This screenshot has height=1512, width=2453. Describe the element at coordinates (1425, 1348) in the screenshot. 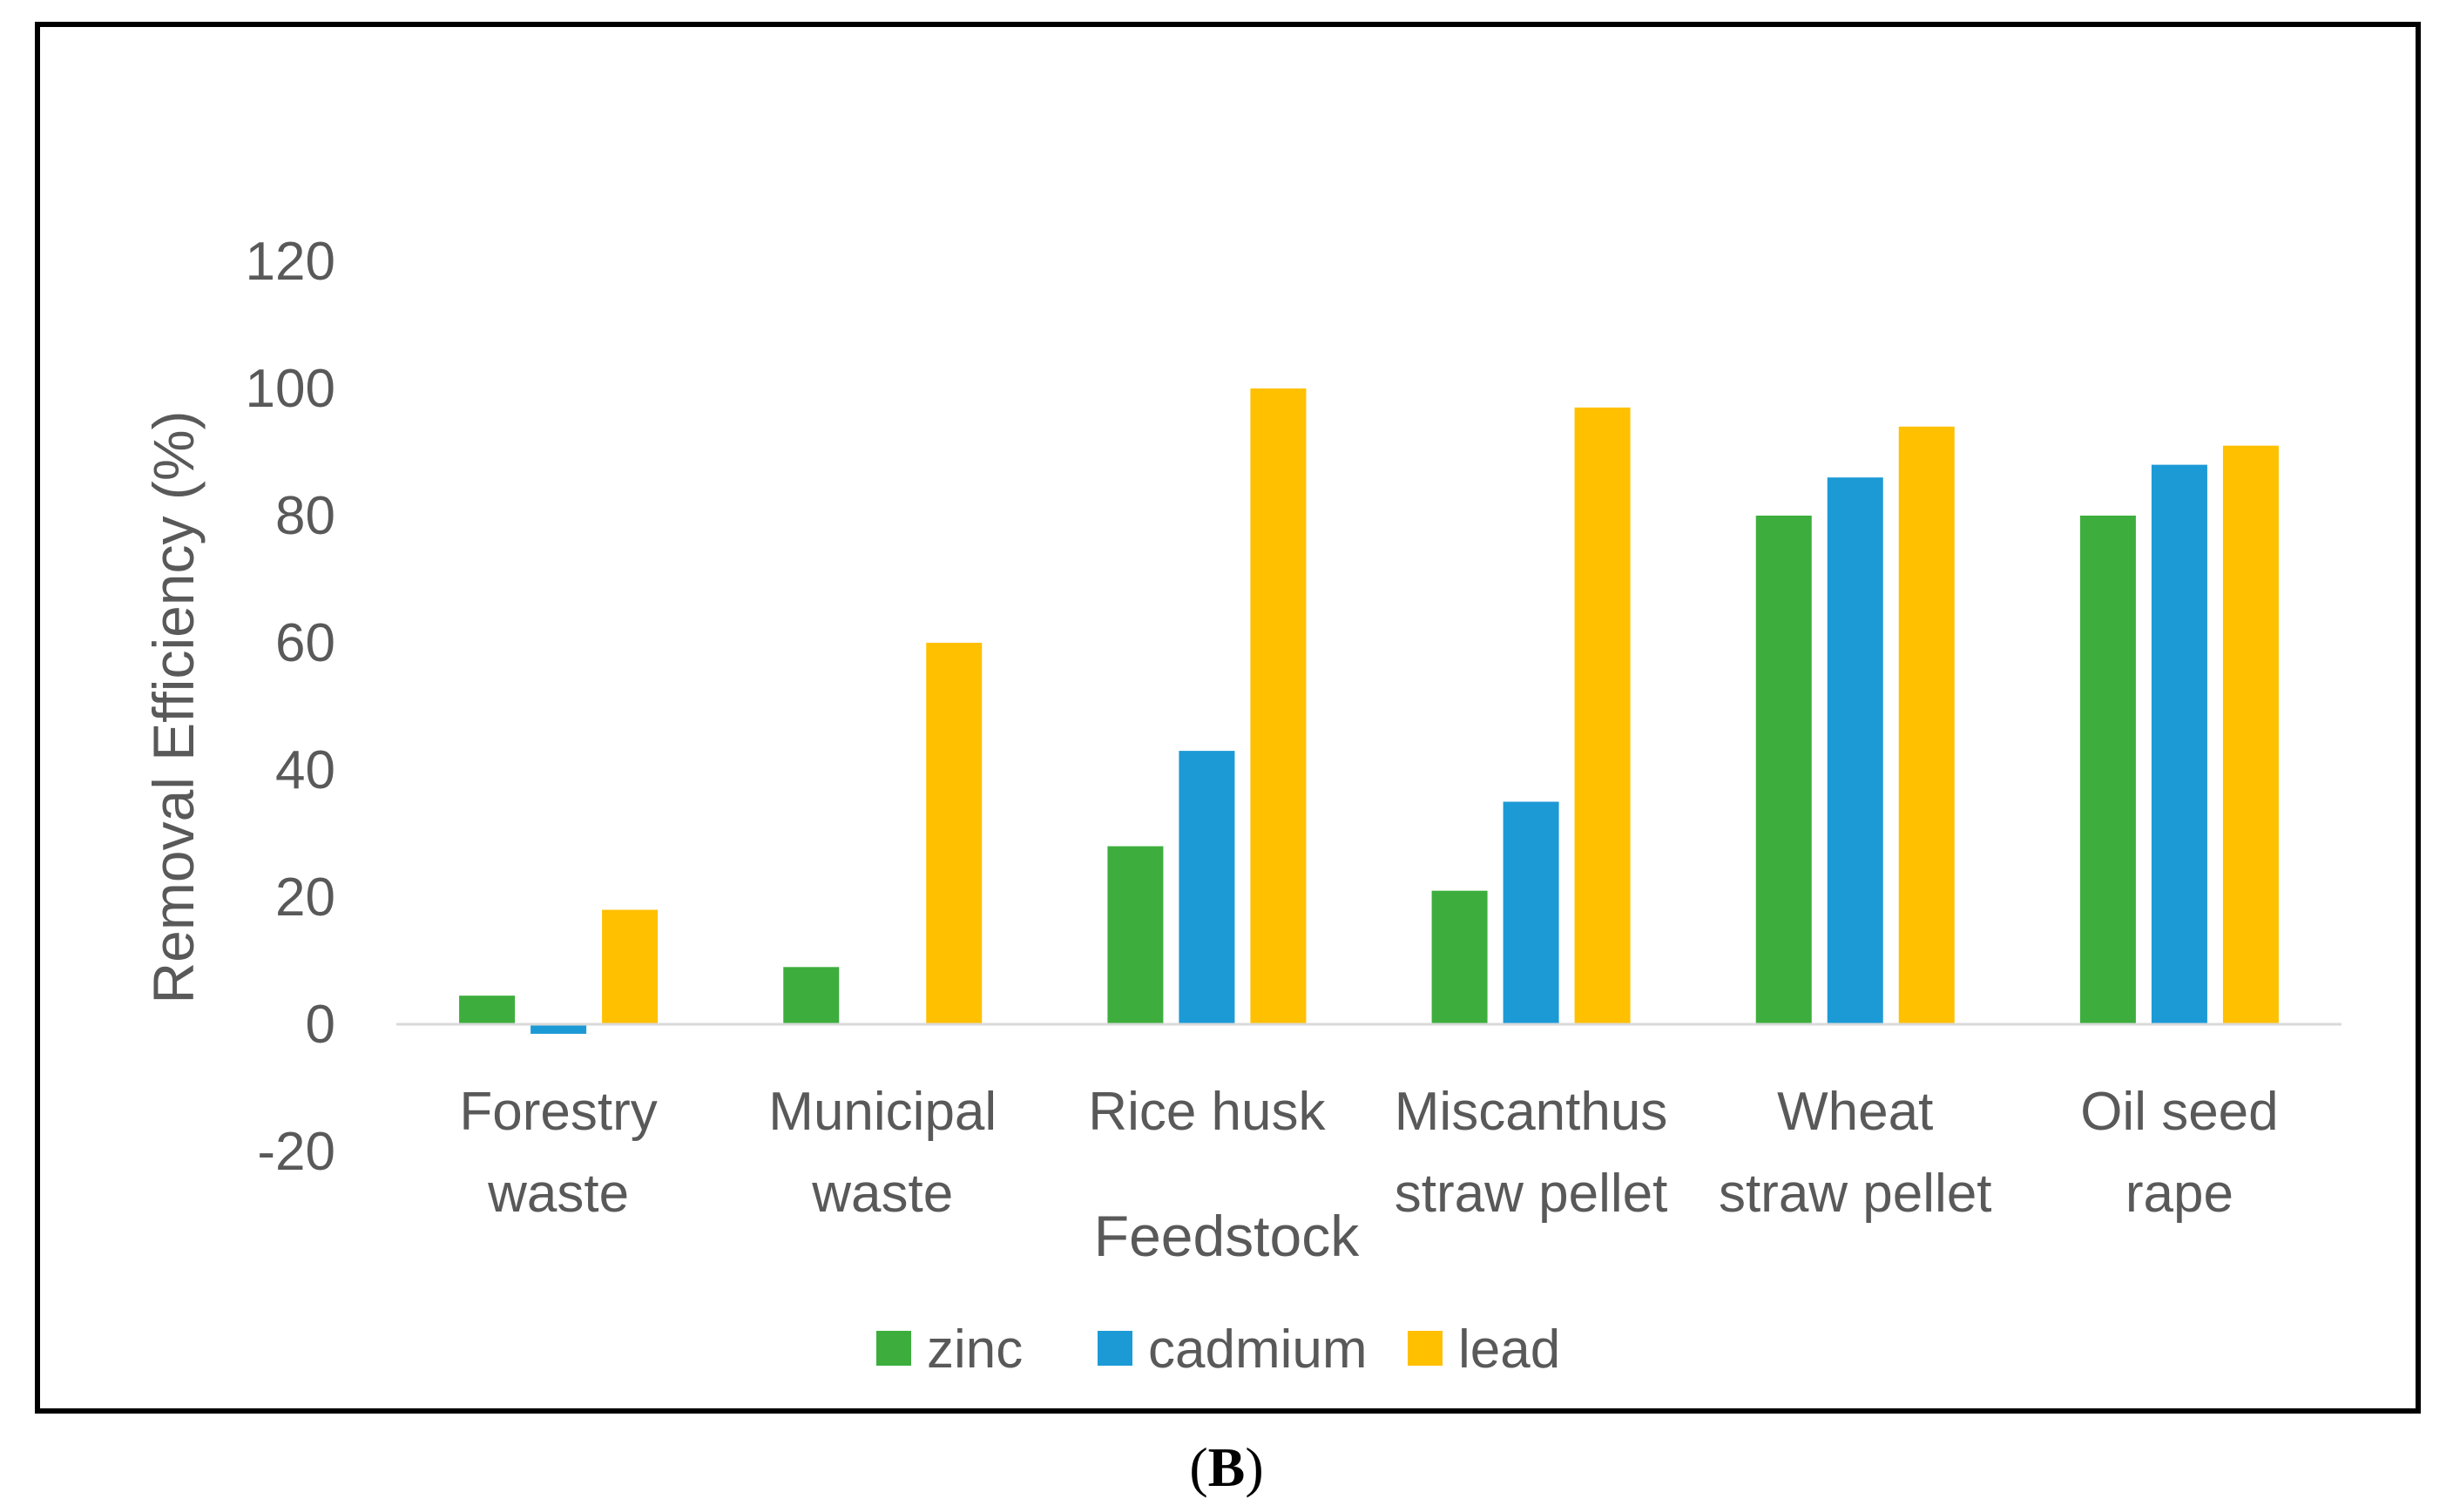

I see `legend-swatch-lead` at that location.